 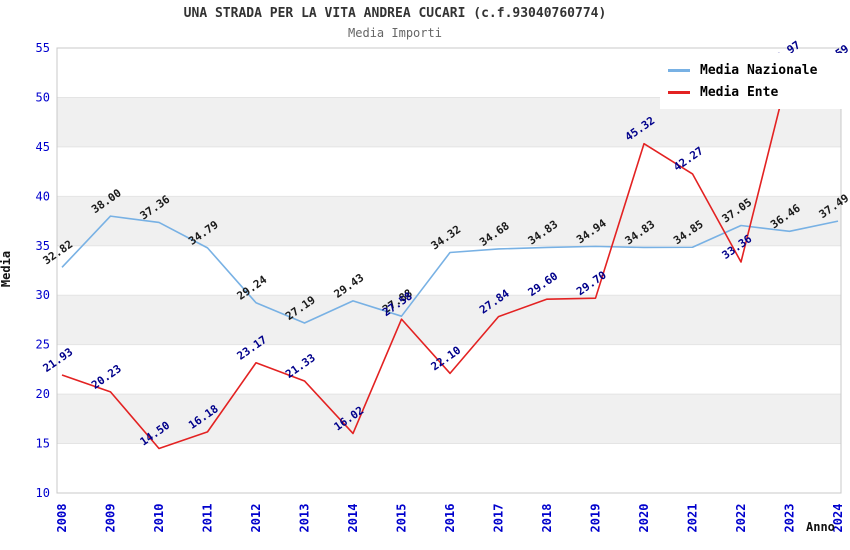 I want to click on x-tick-label: 2023, so click(x=790, y=518).